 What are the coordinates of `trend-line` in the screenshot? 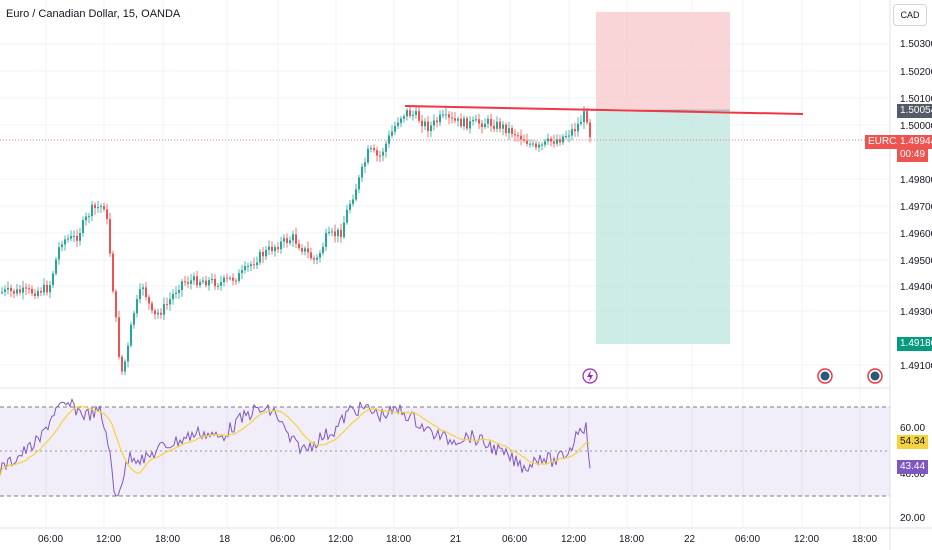 It's located at (604, 110).